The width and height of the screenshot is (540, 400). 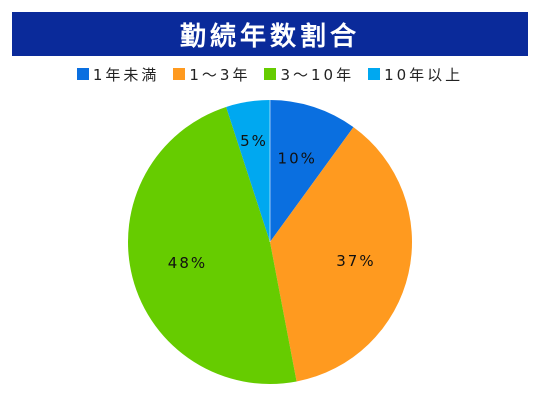 What do you see at coordinates (187, 263) in the screenshot?
I see `pie-slice-label: 48%` at bounding box center [187, 263].